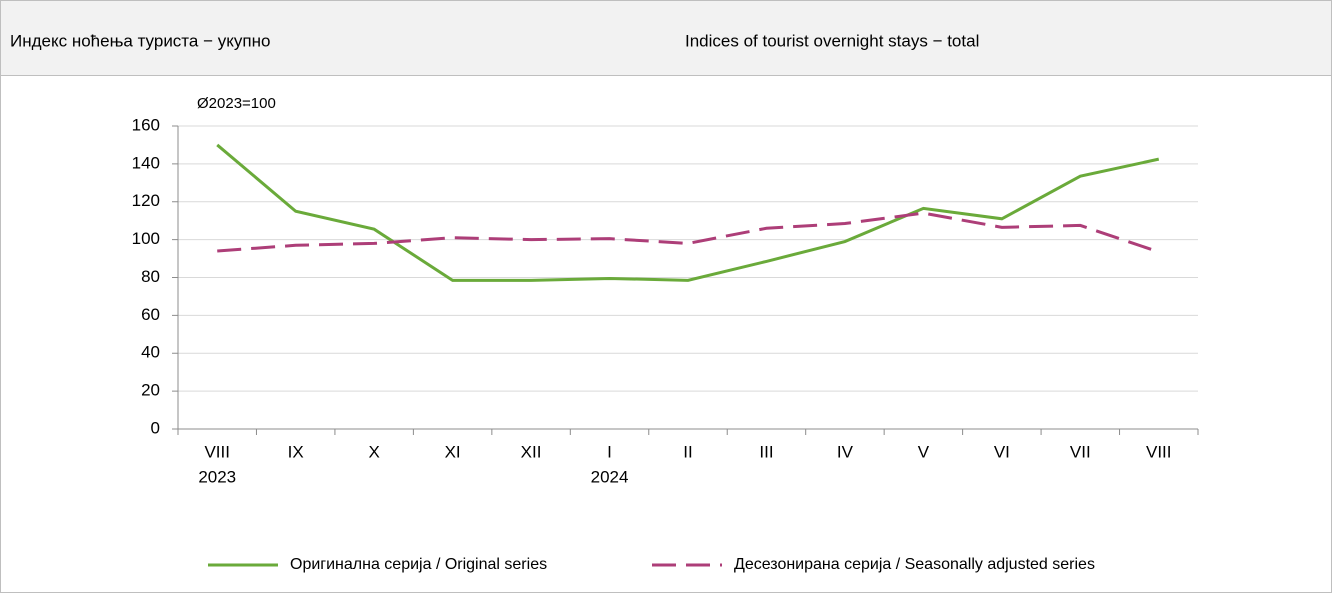 This screenshot has height=598, width=1332. What do you see at coordinates (666, 38) in the screenshot?
I see `header-band` at bounding box center [666, 38].